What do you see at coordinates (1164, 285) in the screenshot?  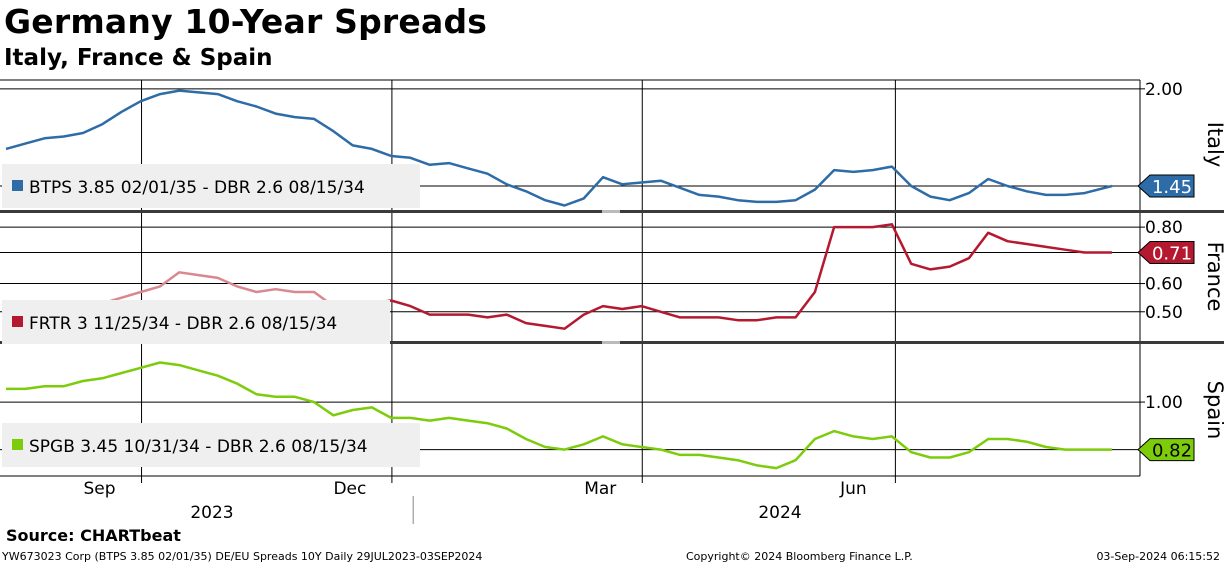 I see `france-tick-label: 0.60` at bounding box center [1164, 285].